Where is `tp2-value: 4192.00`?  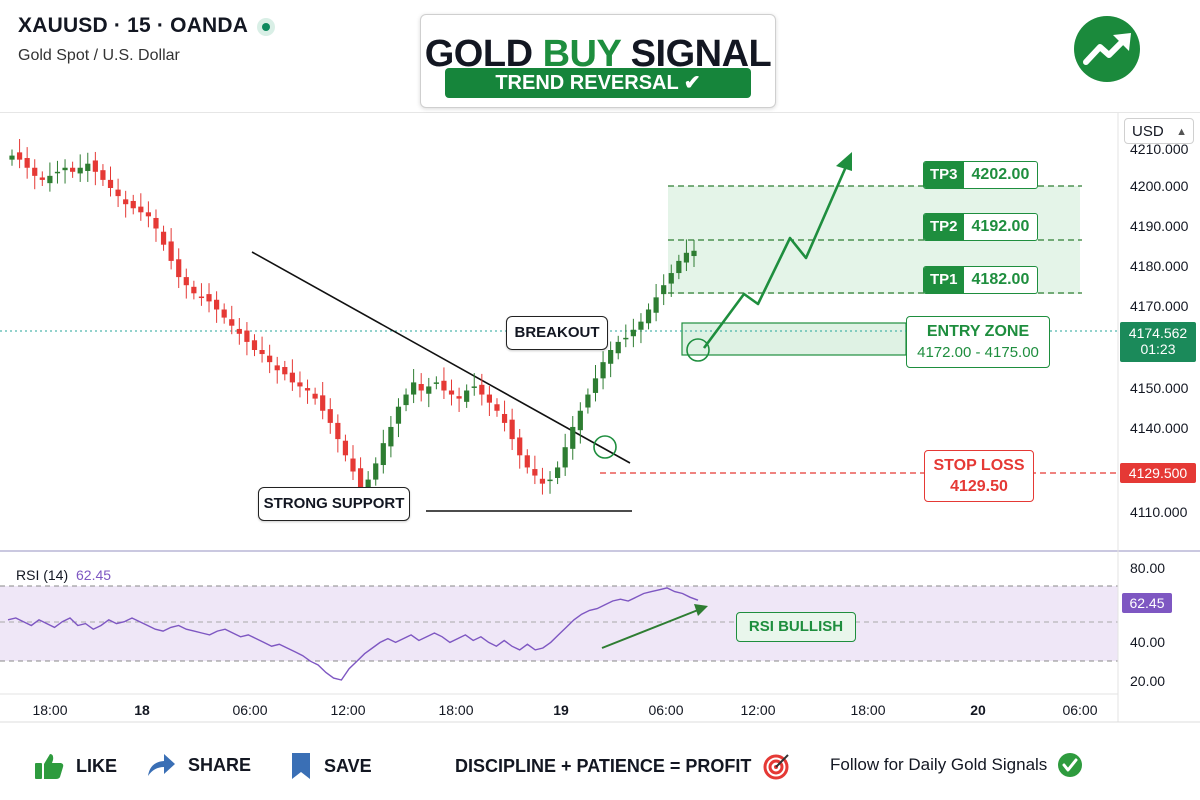
tp2-value: 4192.00 is located at coordinates (1000, 226).